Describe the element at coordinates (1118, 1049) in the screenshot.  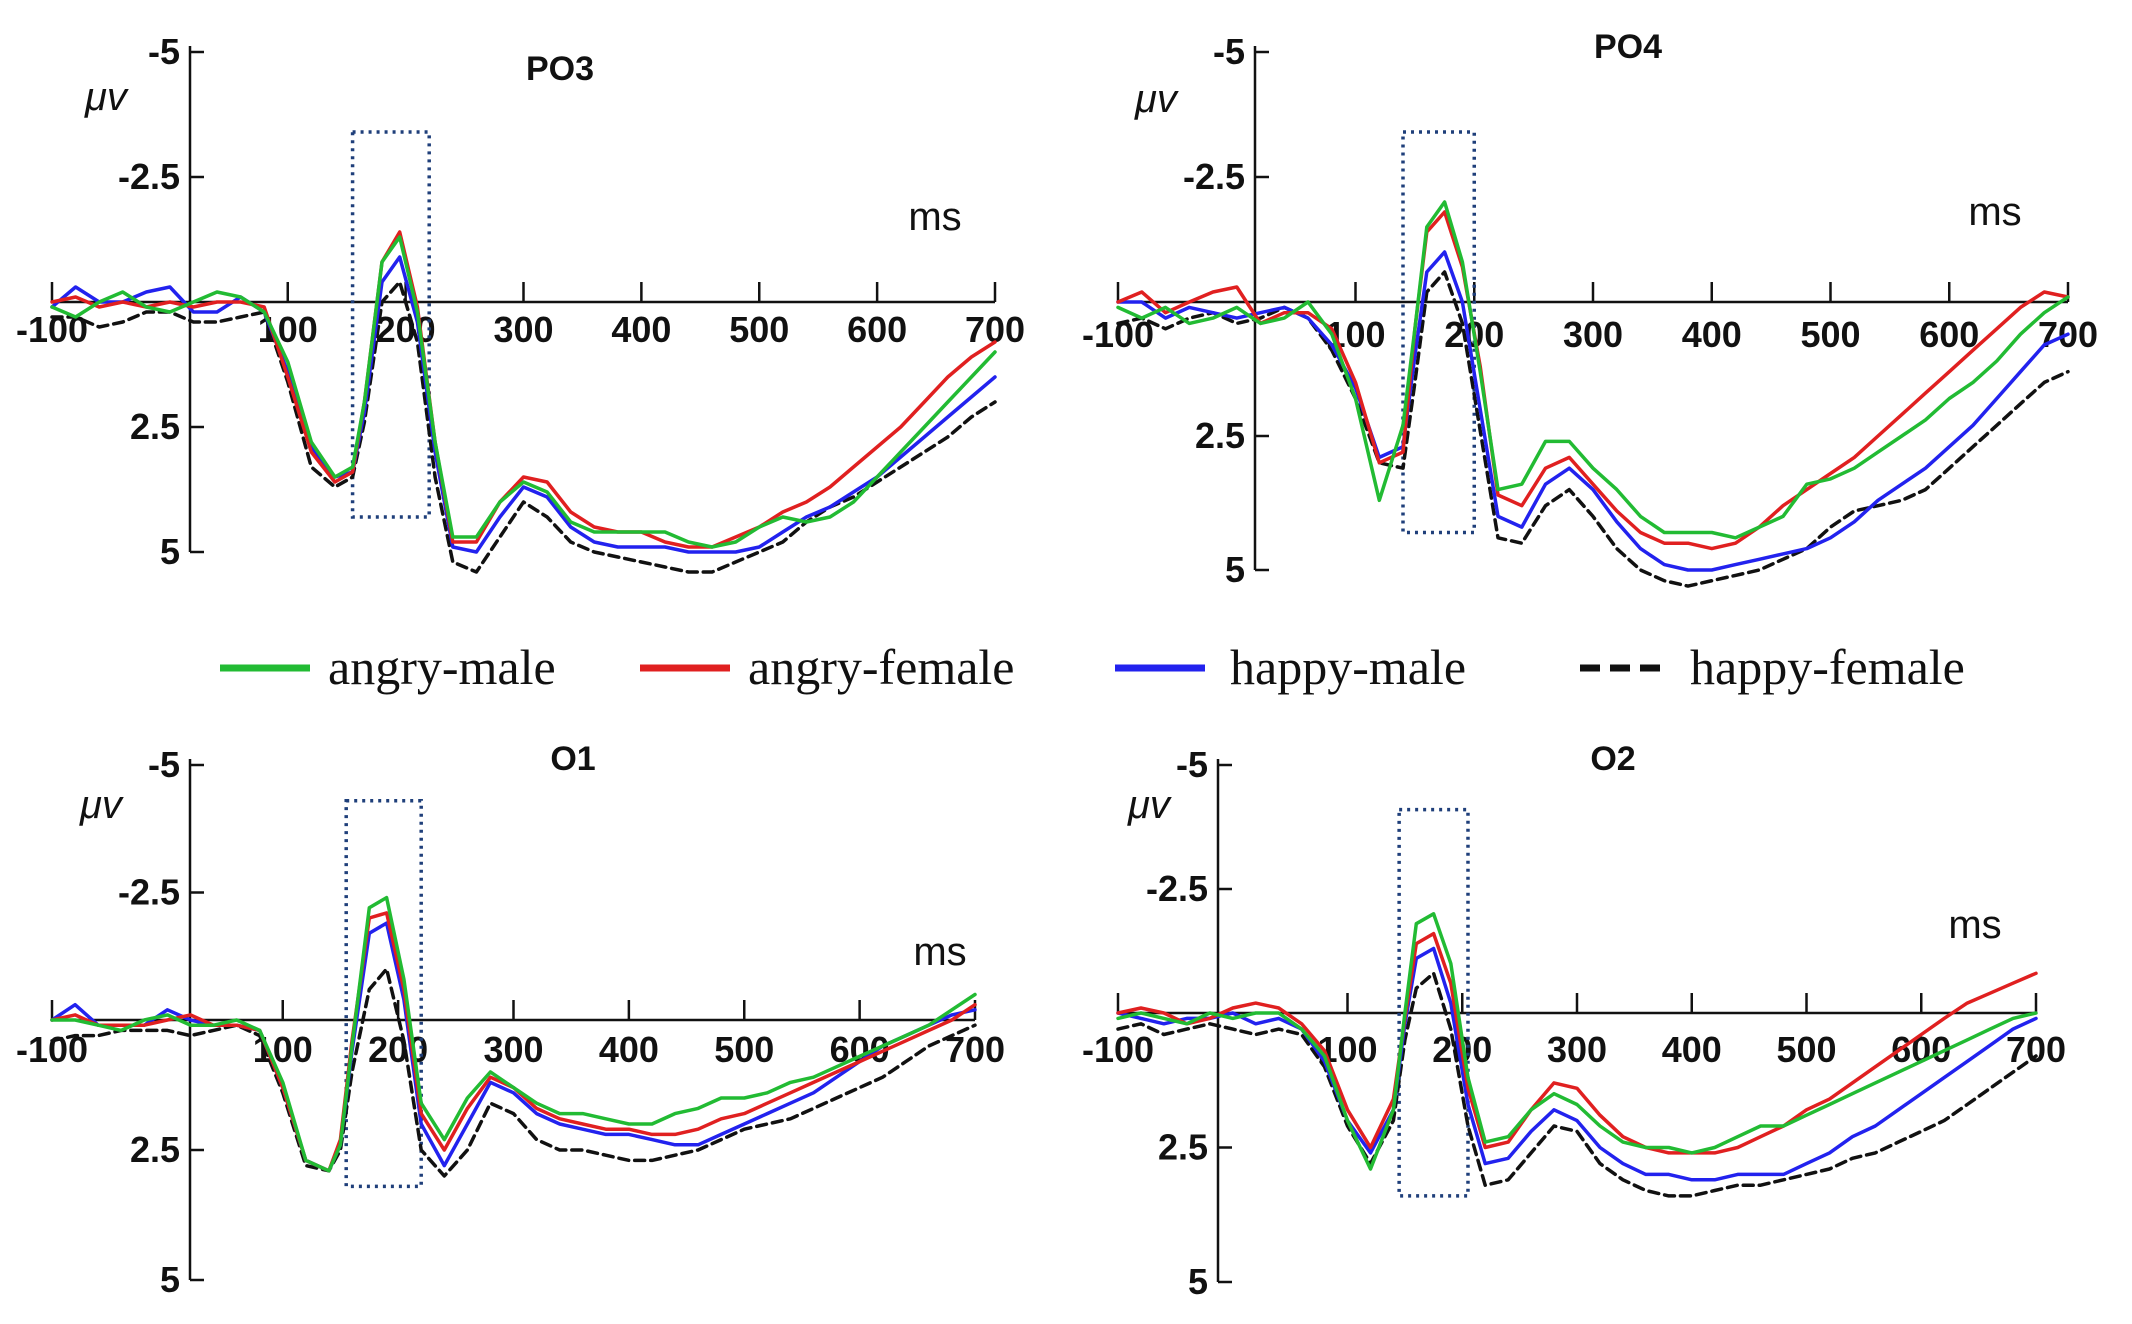
I see `o2-x-tick-label: -100` at that location.